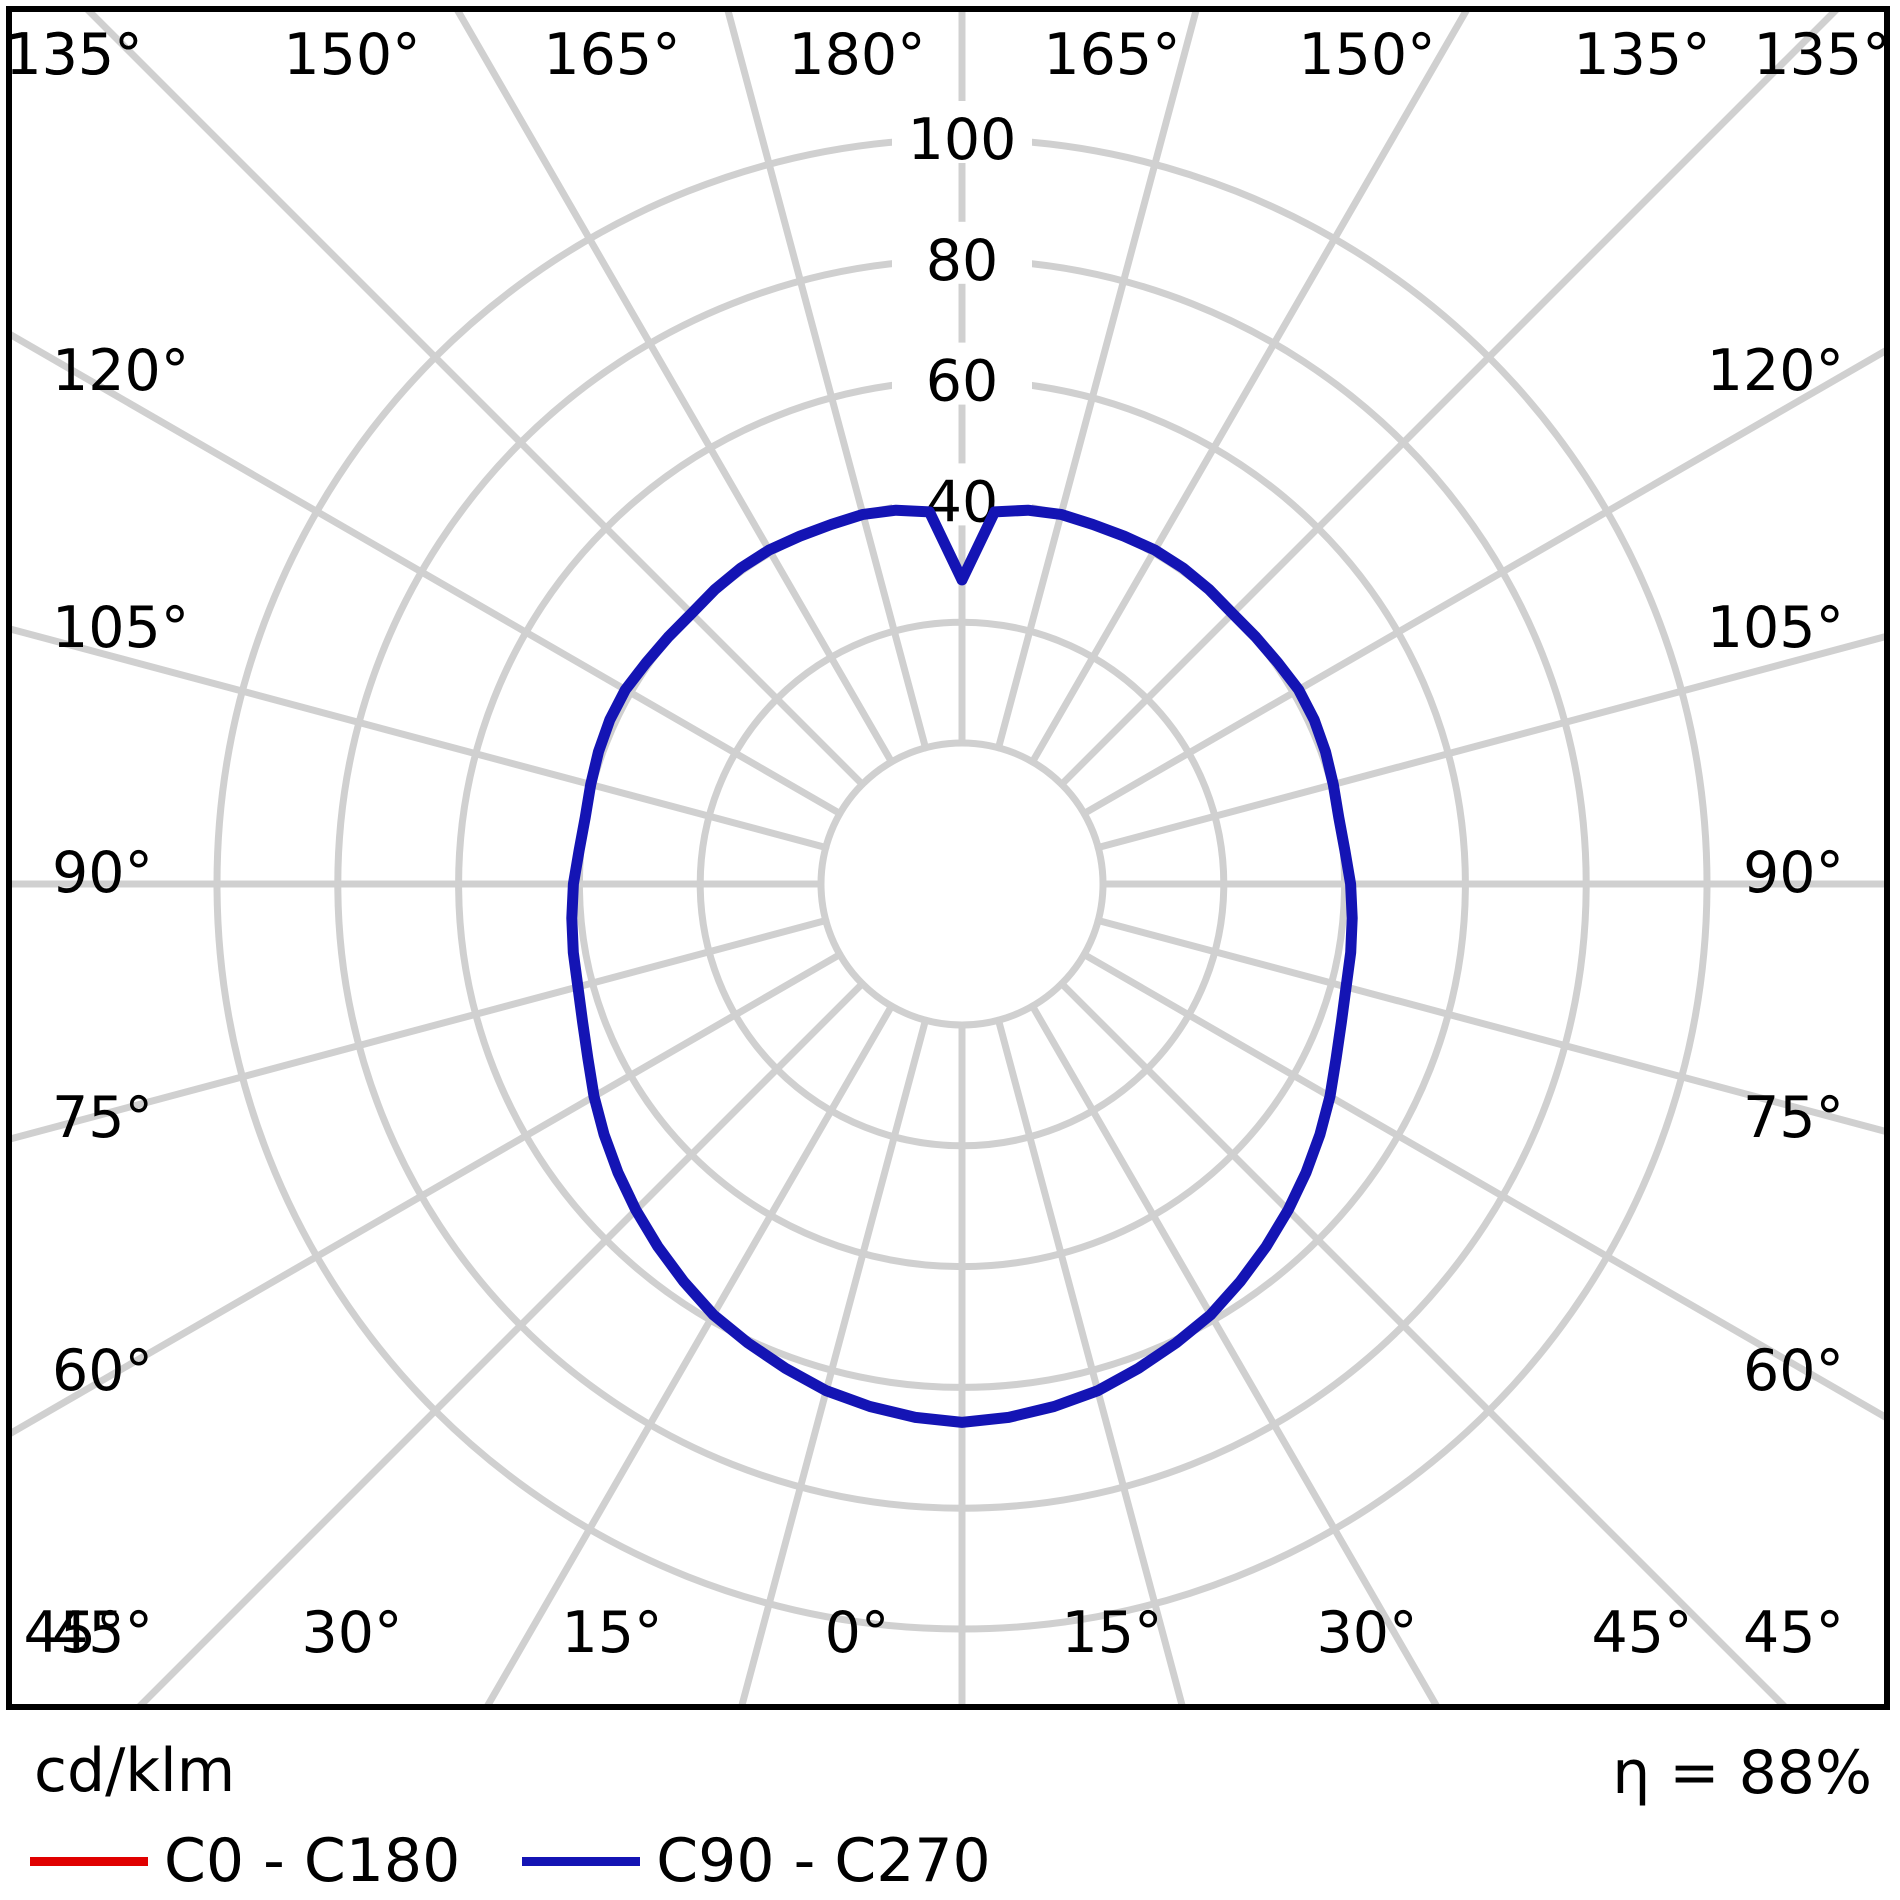 This screenshot has height=1900, width=1900. I want to click on angle-label-top-3: 180°, so click(856, 55).